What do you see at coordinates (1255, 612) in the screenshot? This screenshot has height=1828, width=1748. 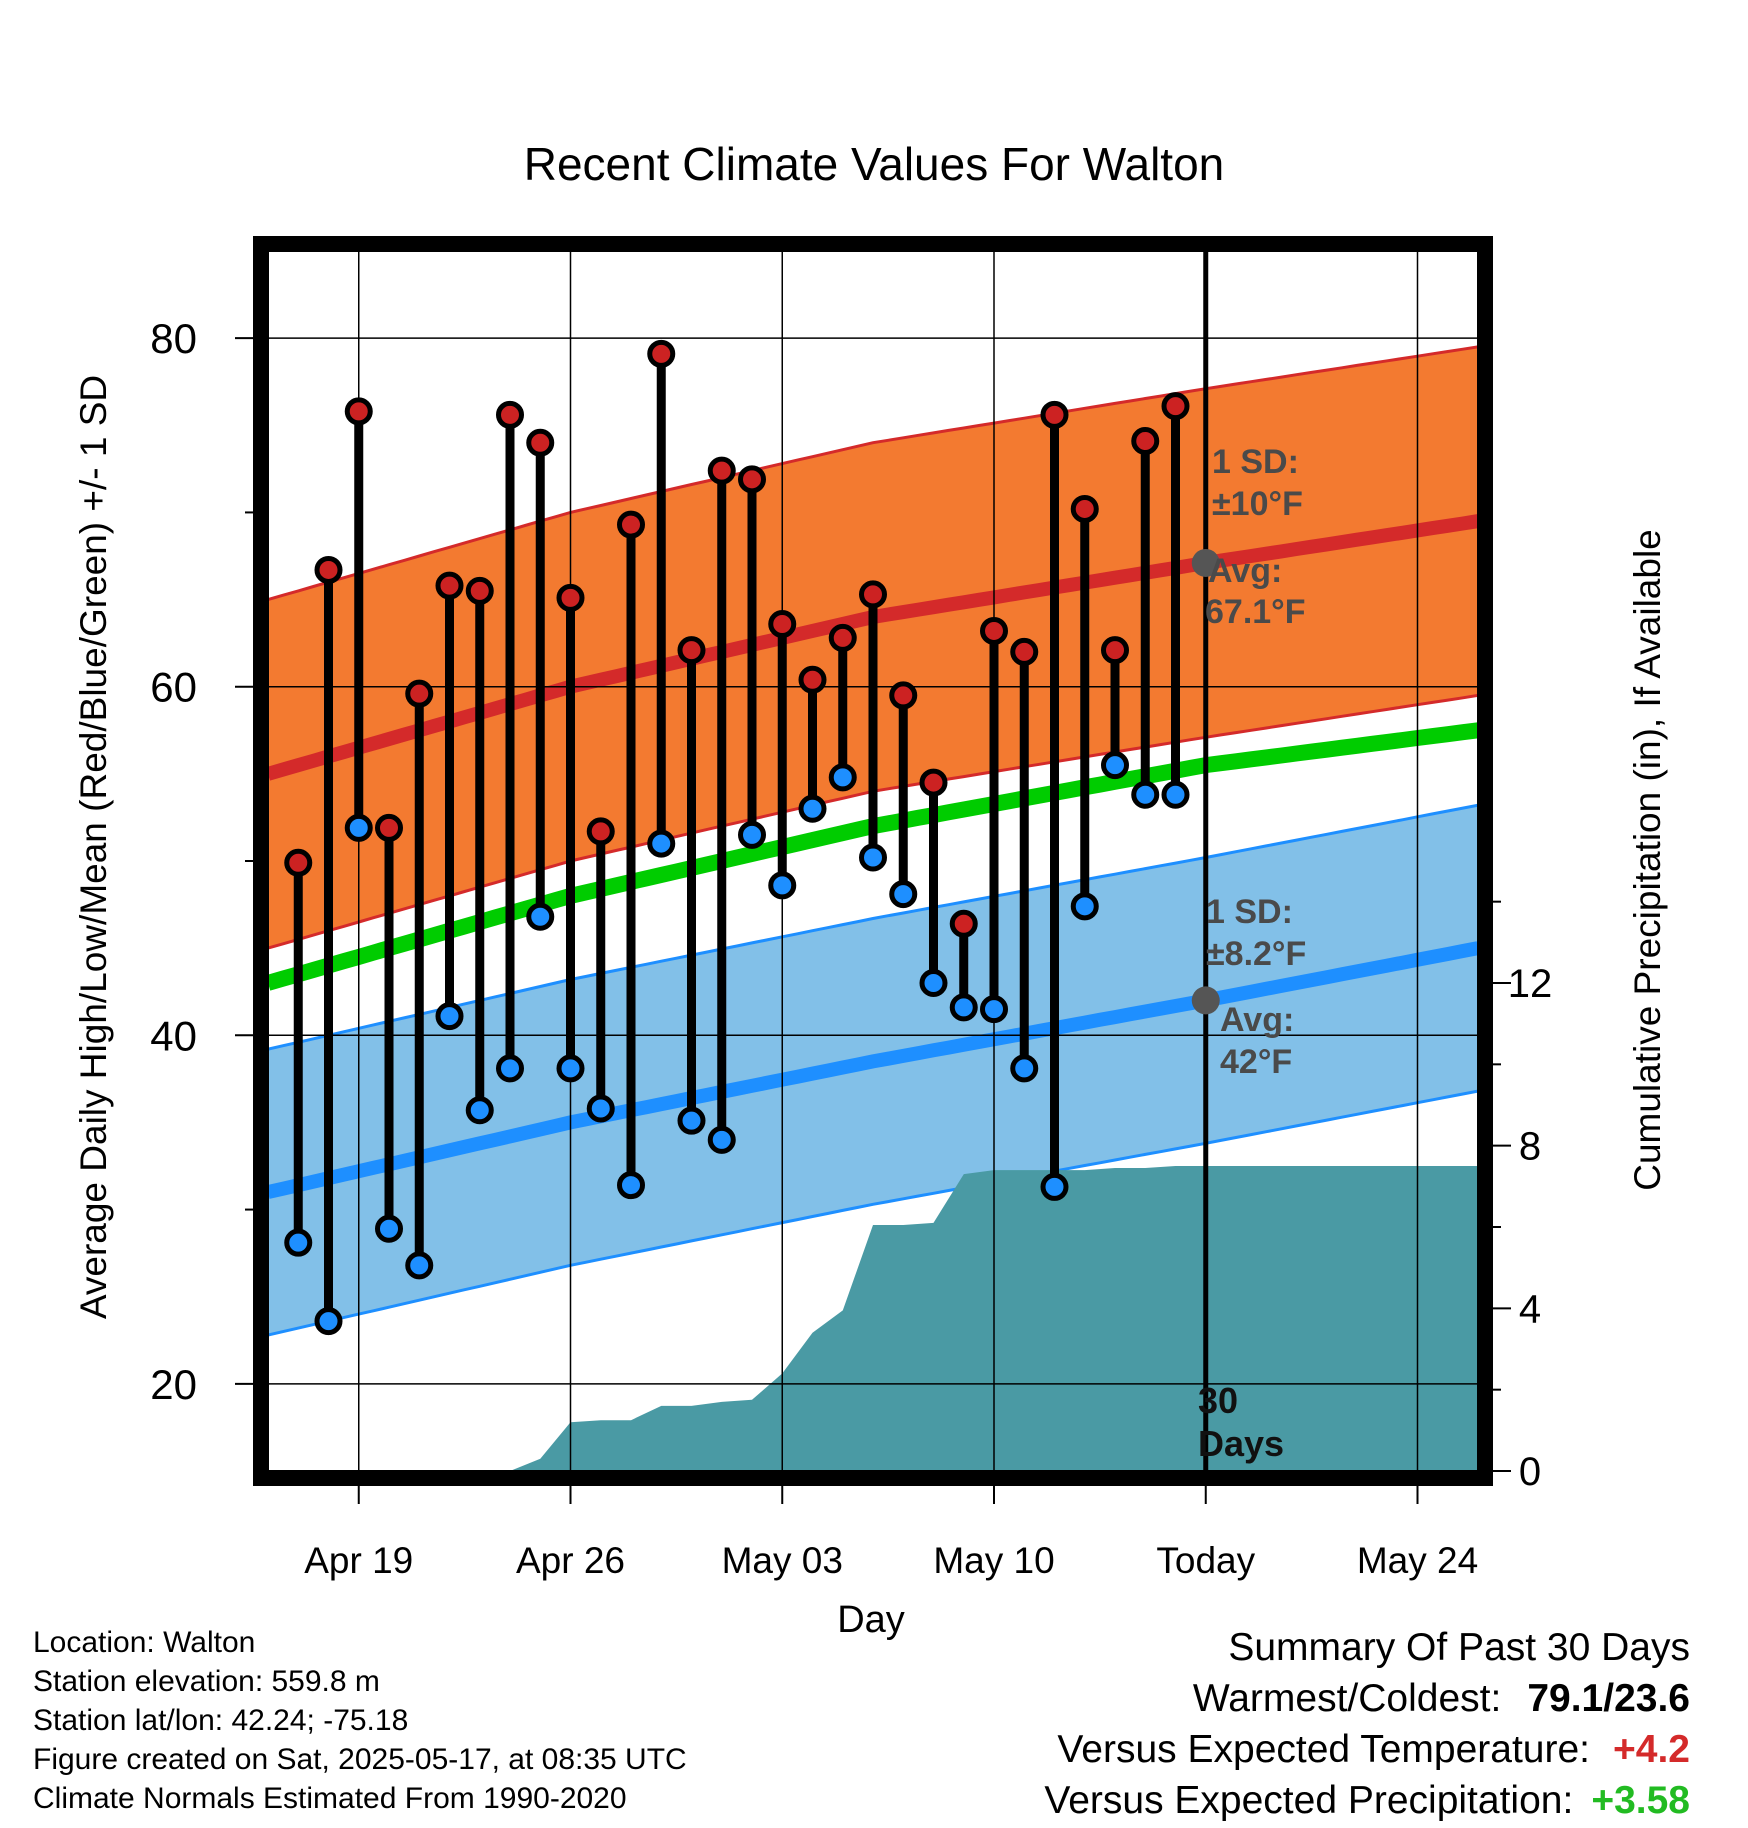 I see `high-avg-value: 67.1°F` at bounding box center [1255, 612].